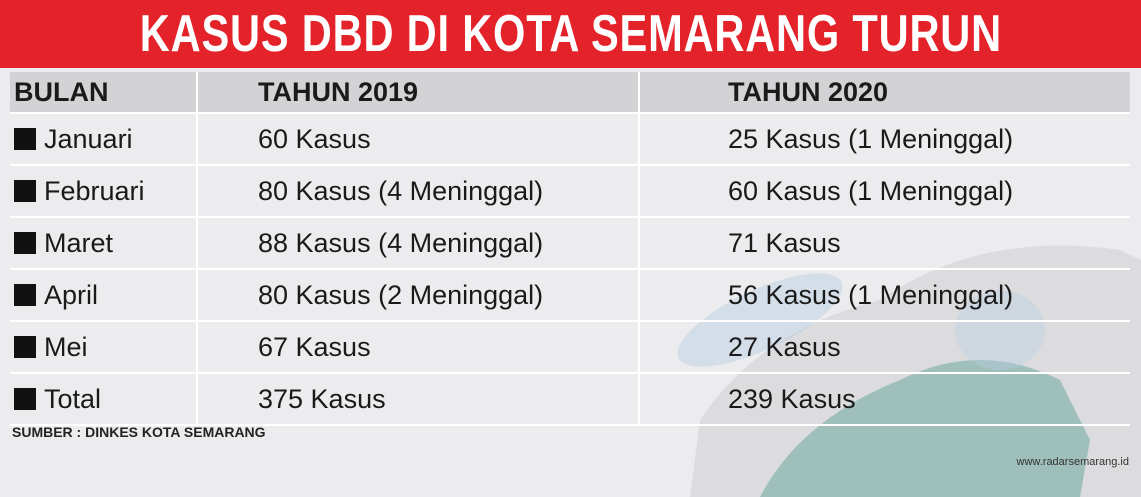 The width and height of the screenshot is (1141, 497). I want to click on table-cell: 80 Kasus (4 Meninggal), so click(419, 191).